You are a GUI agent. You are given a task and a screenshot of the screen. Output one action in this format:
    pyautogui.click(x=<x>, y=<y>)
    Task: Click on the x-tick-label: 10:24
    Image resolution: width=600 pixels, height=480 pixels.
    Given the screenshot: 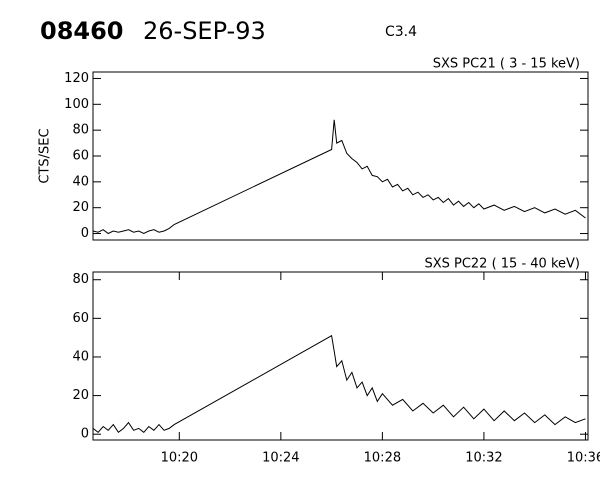 What is the action you would take?
    pyautogui.click(x=280, y=458)
    